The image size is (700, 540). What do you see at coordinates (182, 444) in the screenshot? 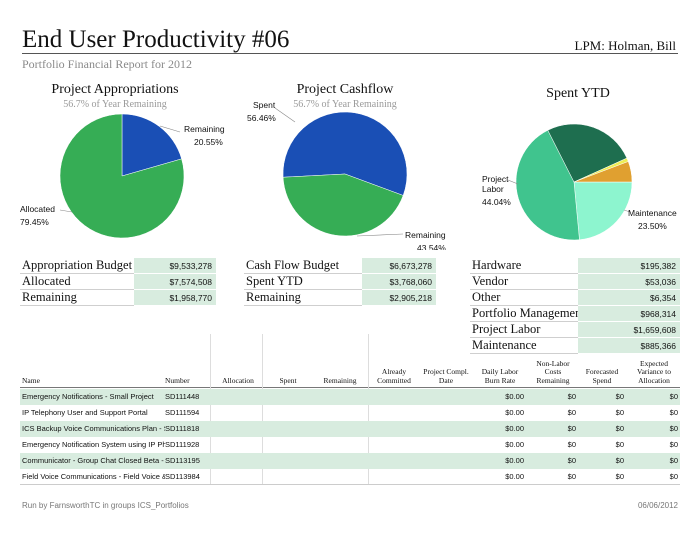
I see `row-number: SD111928` at bounding box center [182, 444].